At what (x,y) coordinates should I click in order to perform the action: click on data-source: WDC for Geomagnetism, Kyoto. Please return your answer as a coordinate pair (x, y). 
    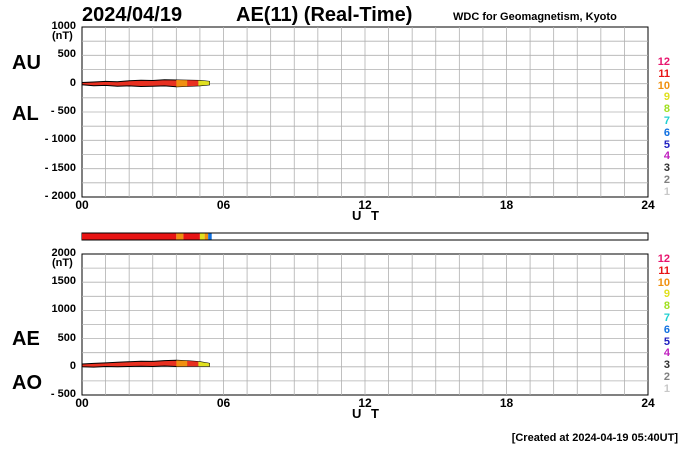
    Looking at the image, I should click on (535, 17).